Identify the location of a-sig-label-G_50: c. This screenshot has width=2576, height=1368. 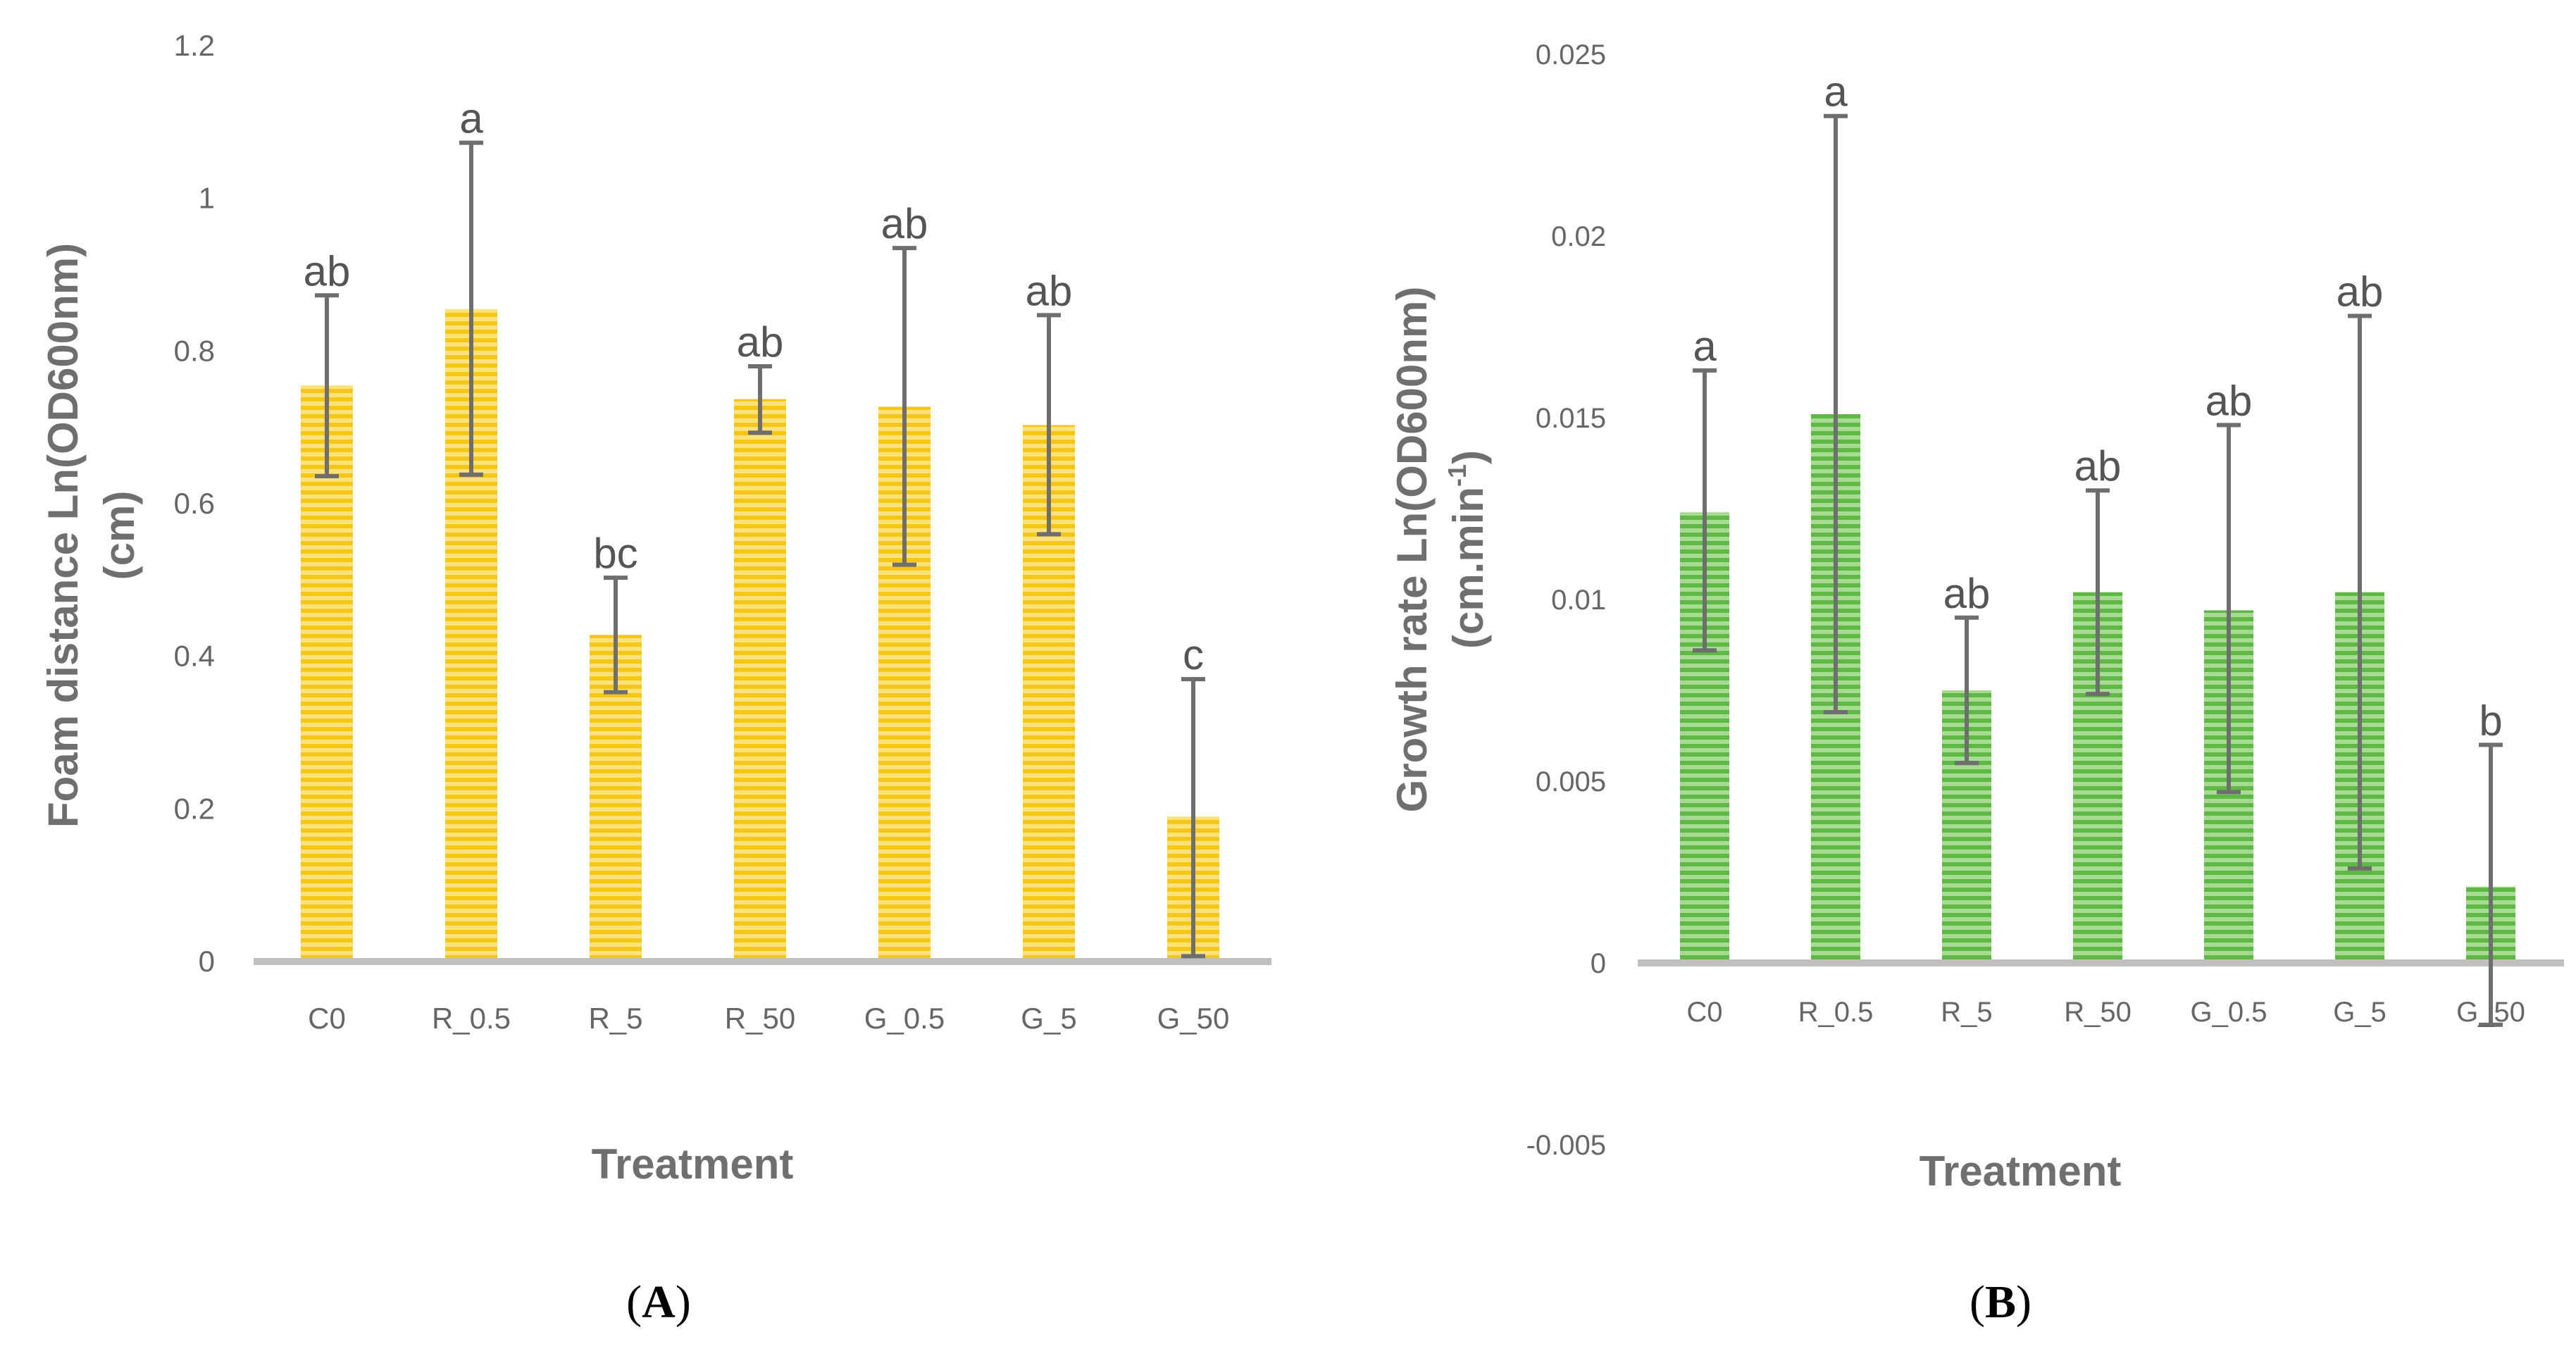
(1193, 654).